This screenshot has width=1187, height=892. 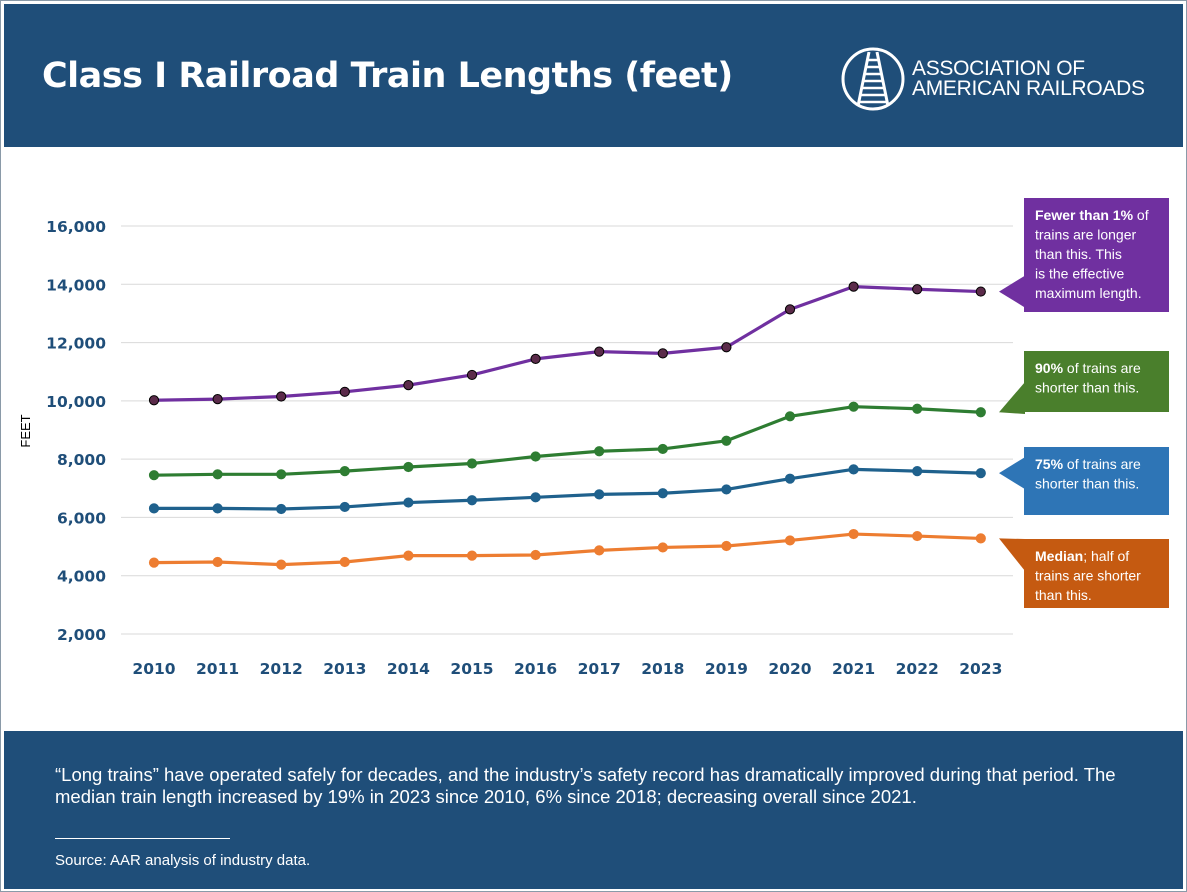 I want to click on x-tick-label: 2023, so click(x=980, y=669).